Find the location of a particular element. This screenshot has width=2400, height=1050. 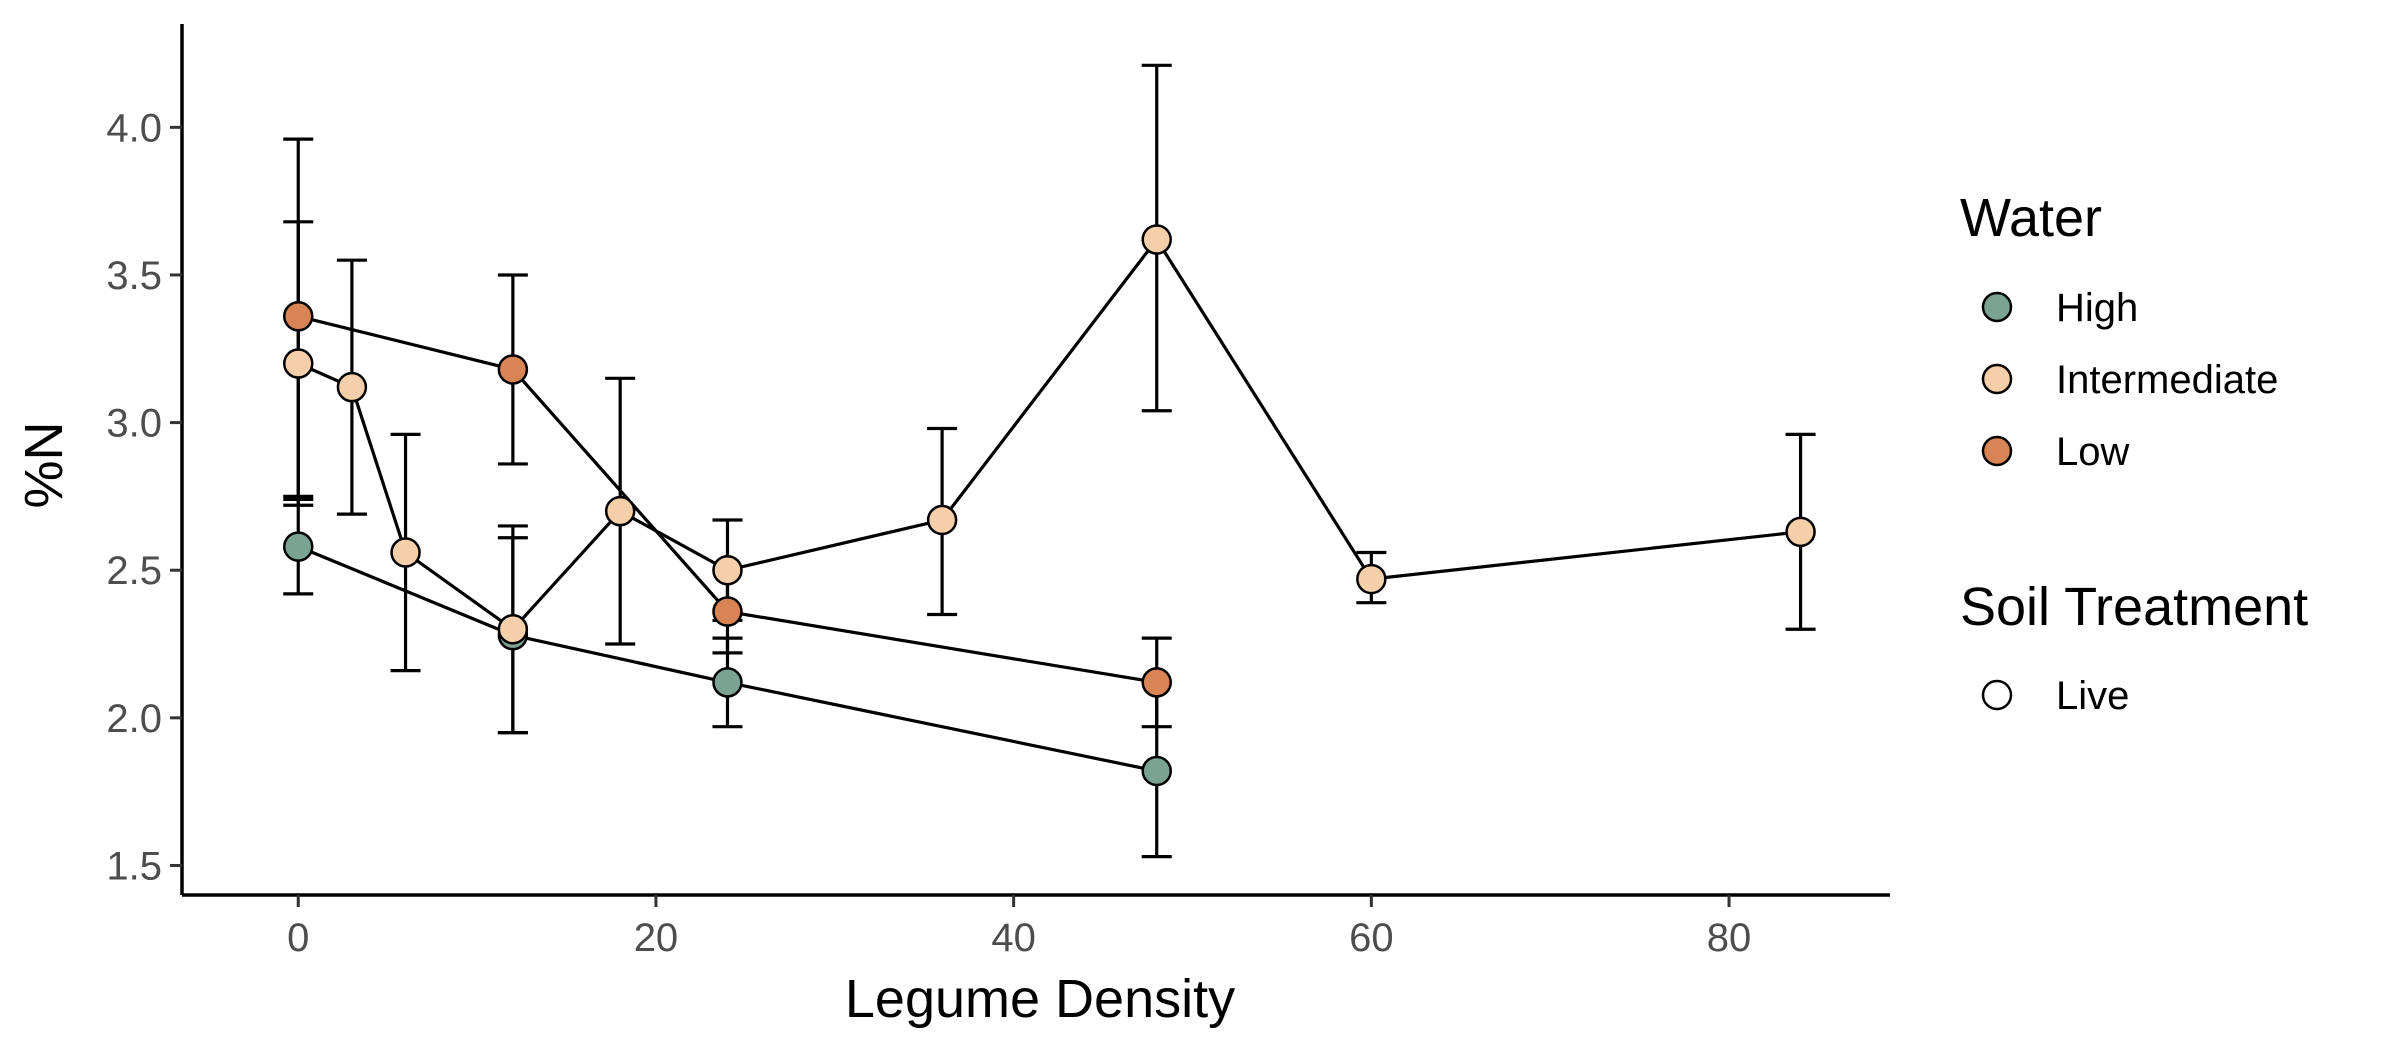

x-tick-label-40: 40 is located at coordinates (1013, 938).